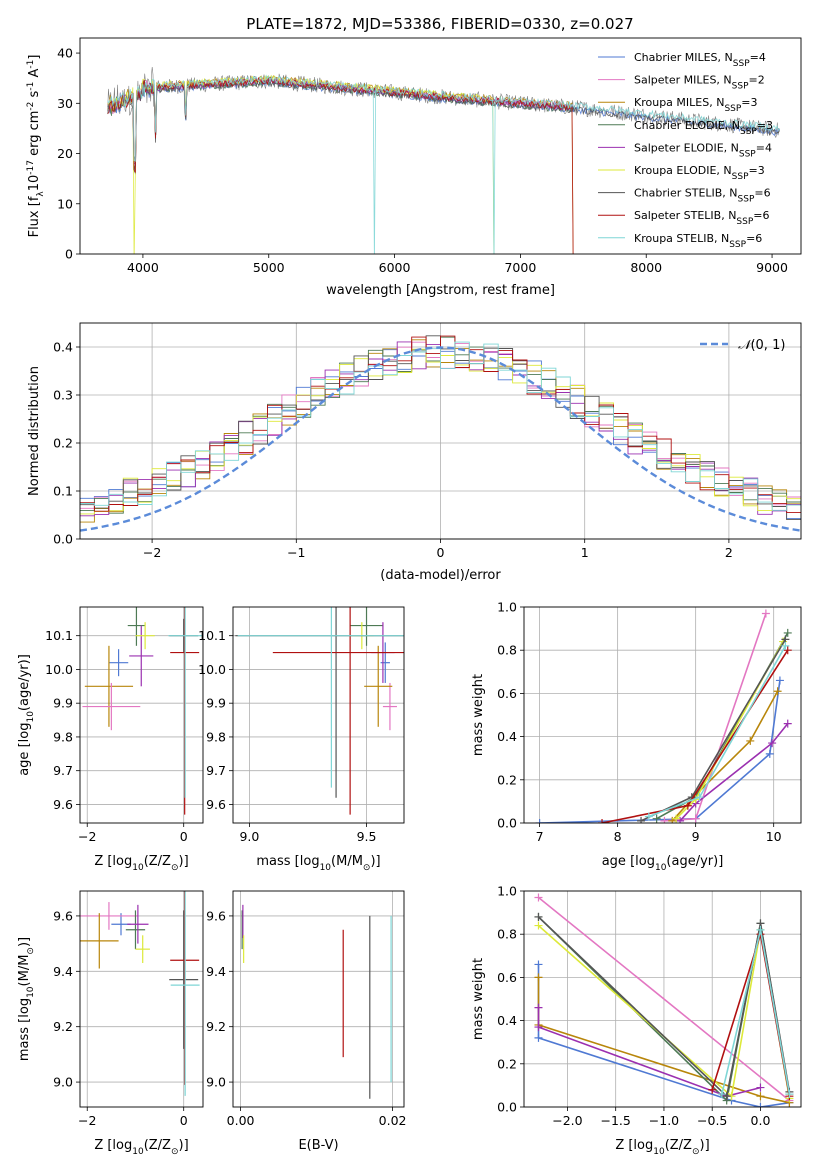 This screenshot has width=819, height=1170. Describe the element at coordinates (63, 443) in the screenshot. I see `y-tick-label: 0.2` at that location.